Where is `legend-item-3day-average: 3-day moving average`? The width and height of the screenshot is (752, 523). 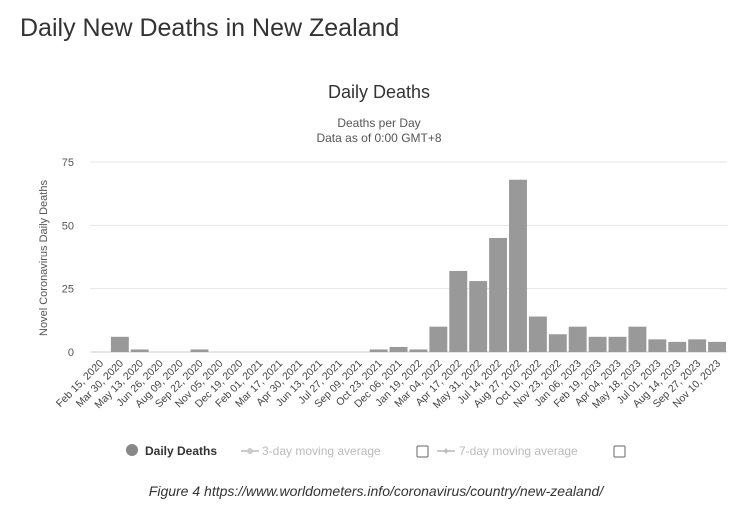
legend-item-3day-average: 3-day moving average is located at coordinates (311, 451).